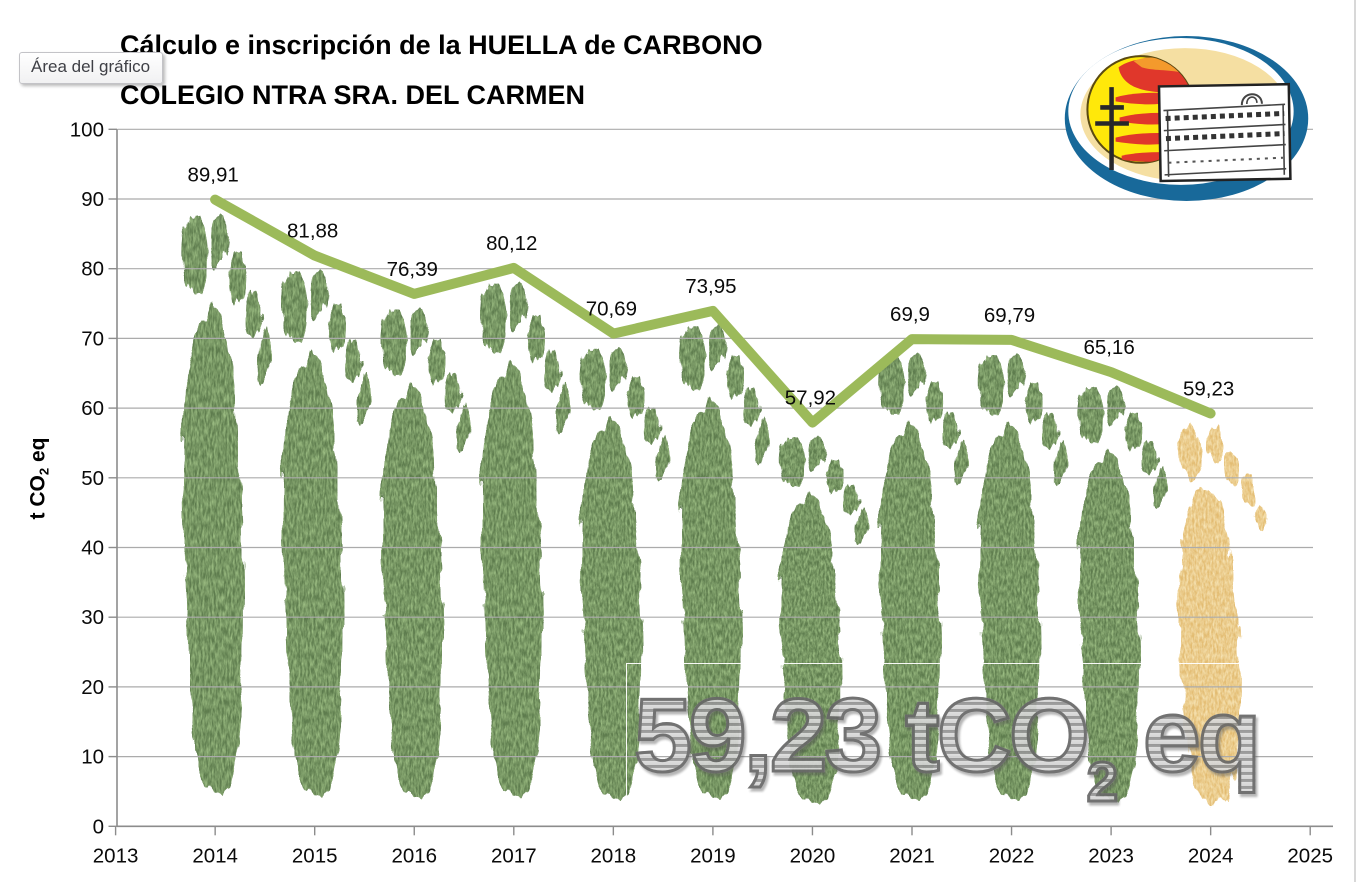 The image size is (1362, 882). I want to click on data-label-2020: 57,92, so click(810, 398).